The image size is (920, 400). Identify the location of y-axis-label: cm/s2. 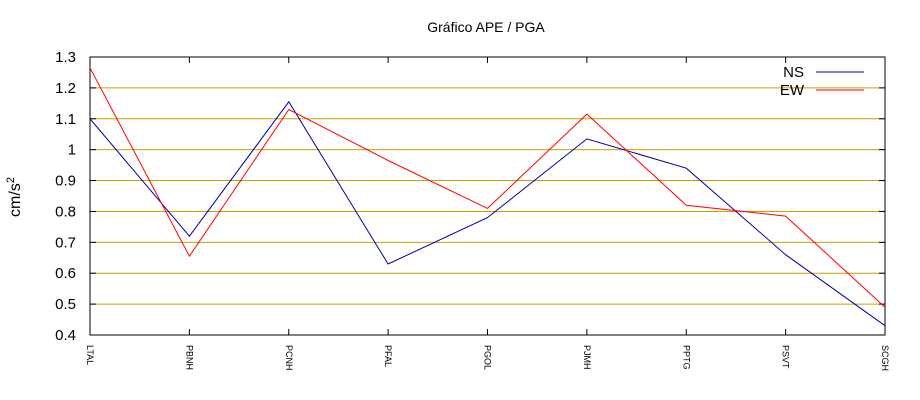
(14, 197).